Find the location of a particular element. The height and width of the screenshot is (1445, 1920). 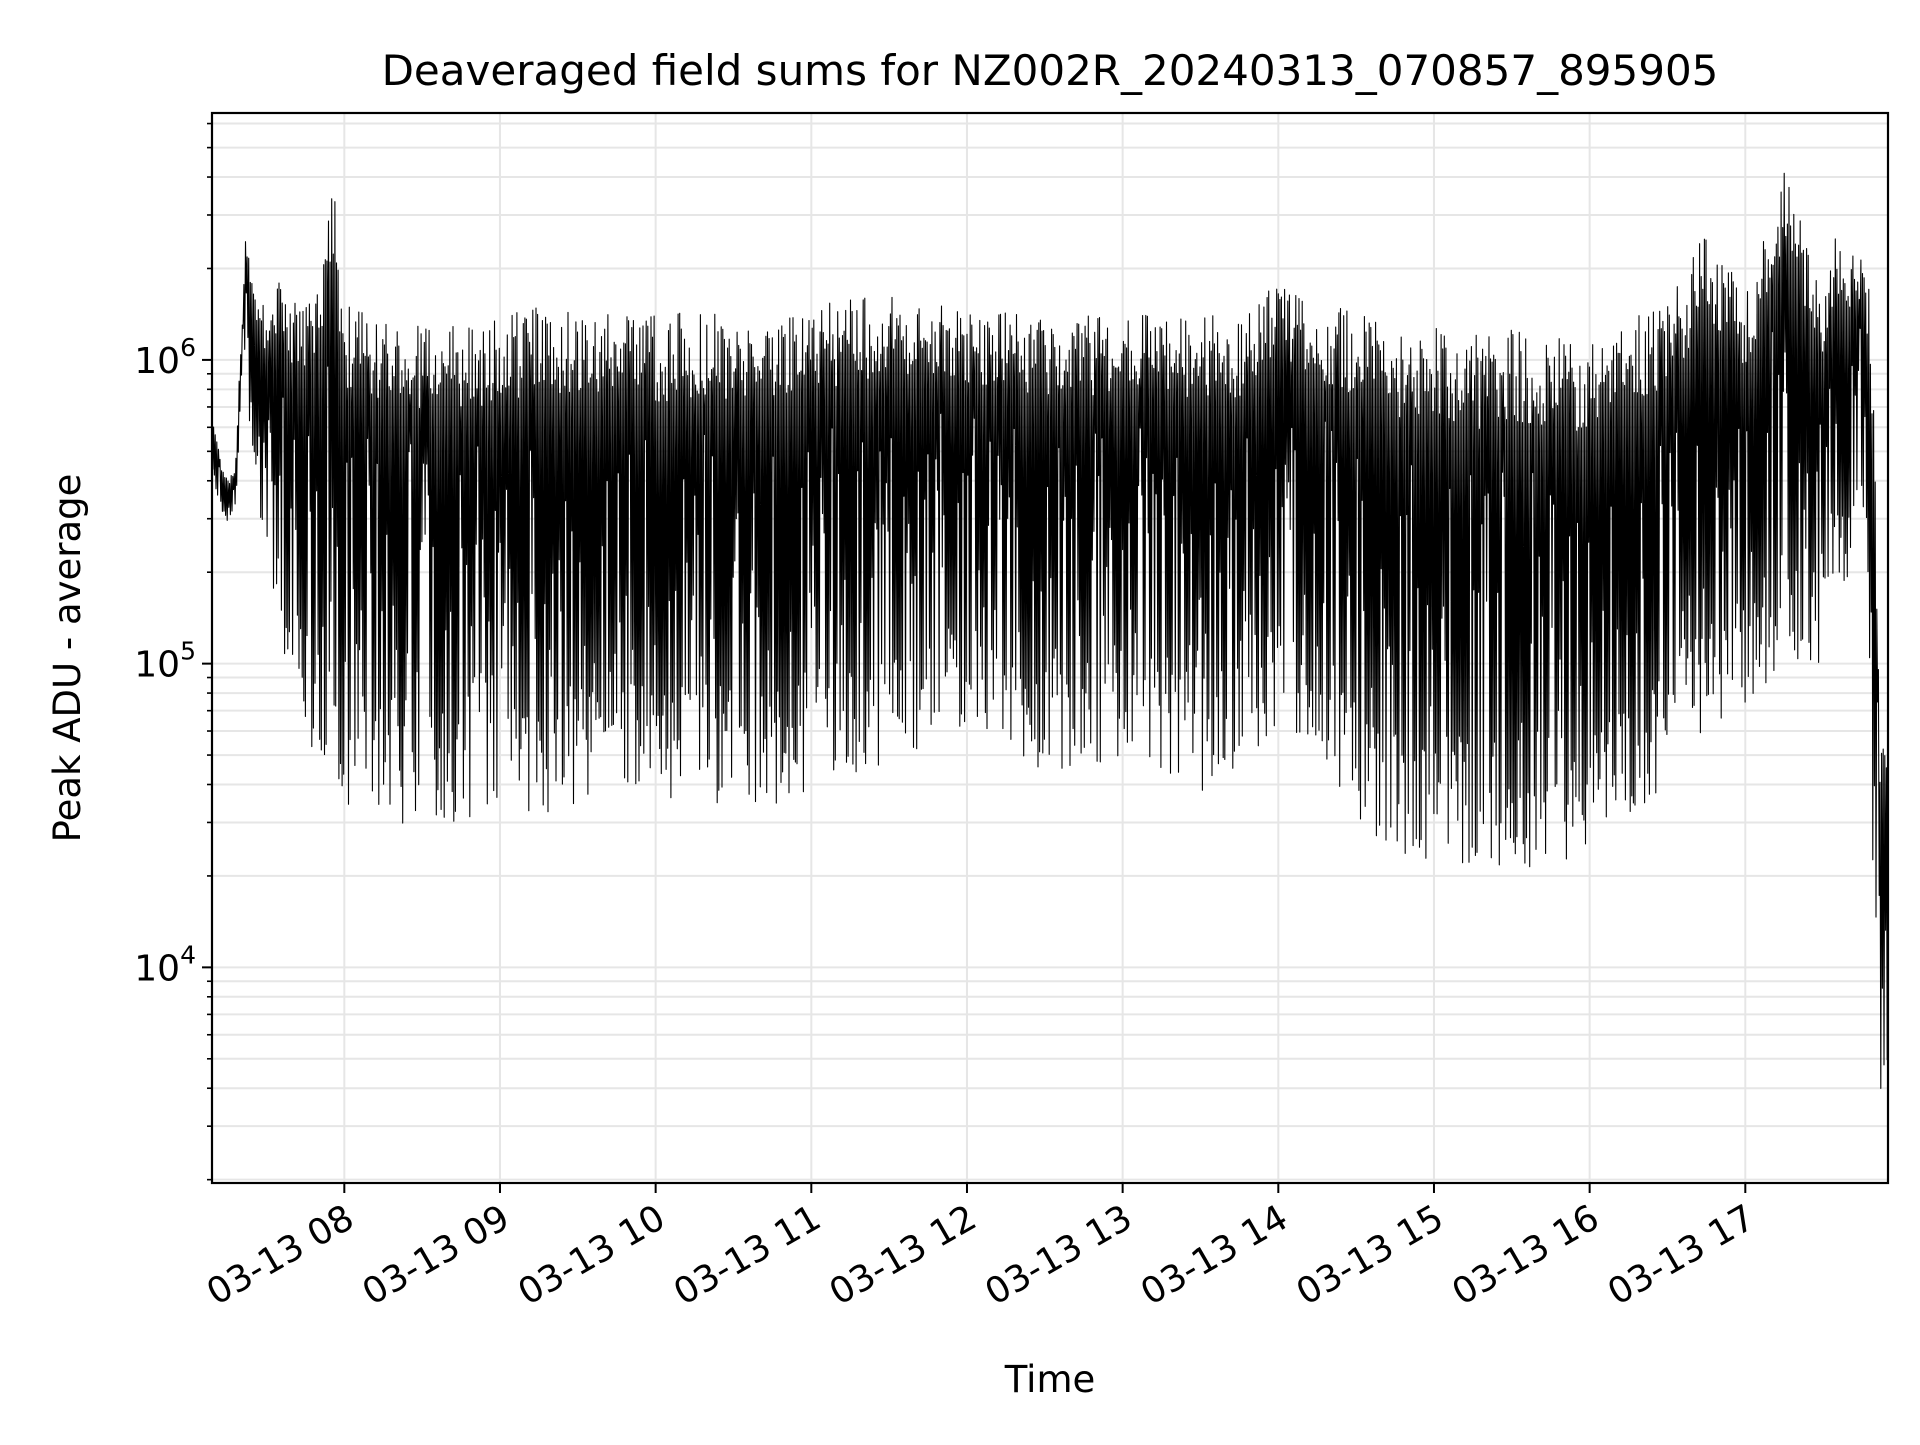

y-tick-label: 10⁶ is located at coordinates (165, 357).